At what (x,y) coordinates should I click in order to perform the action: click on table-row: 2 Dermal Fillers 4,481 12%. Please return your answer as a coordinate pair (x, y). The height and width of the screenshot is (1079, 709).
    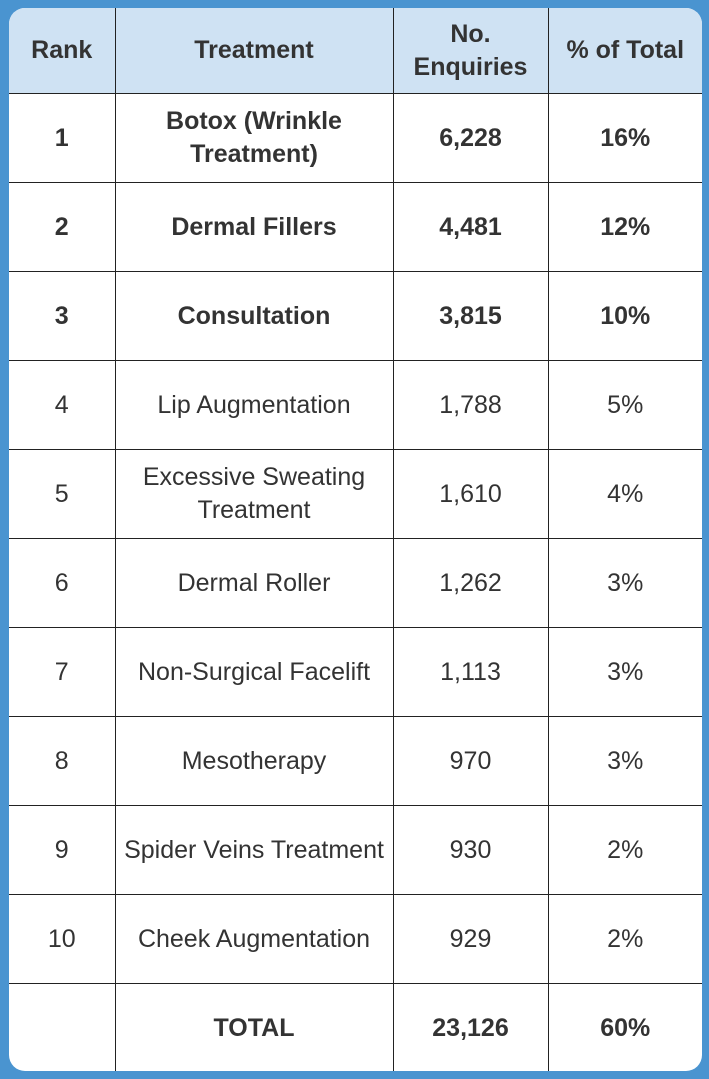
    Looking at the image, I should click on (355, 227).